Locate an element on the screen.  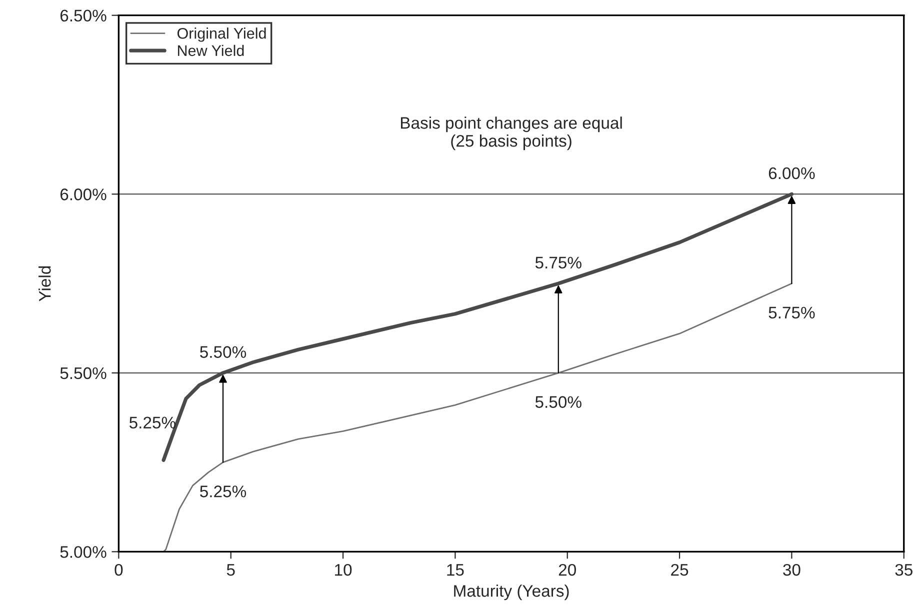
y-tick-label: 5.50% is located at coordinates (83, 373).